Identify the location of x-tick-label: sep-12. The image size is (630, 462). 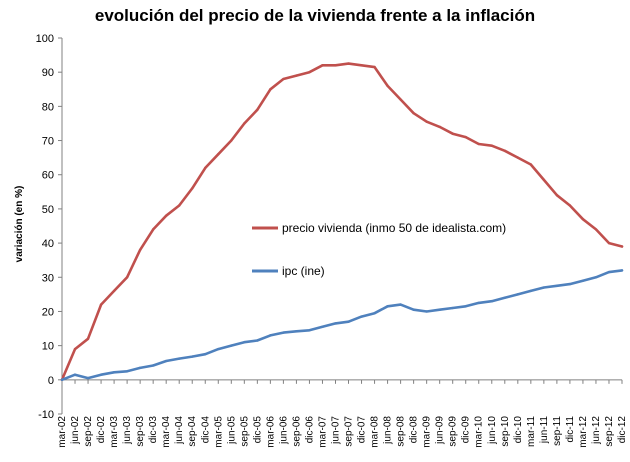
(609, 431).